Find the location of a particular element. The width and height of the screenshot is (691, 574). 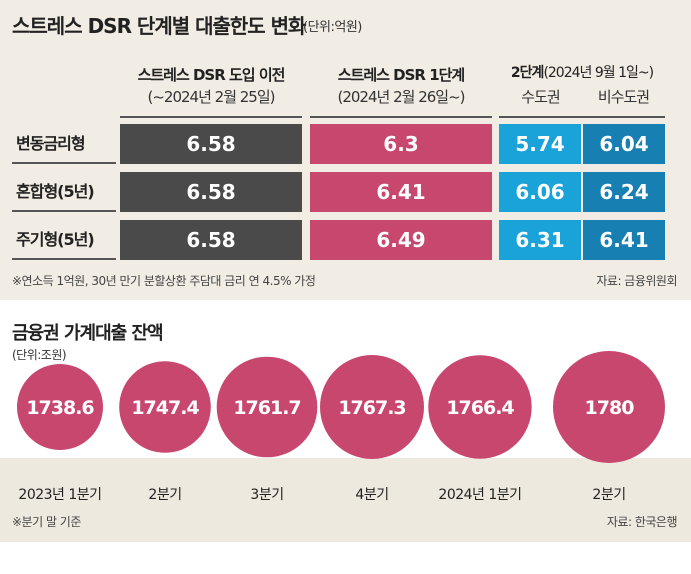

column-header-stage2-title: 2단계(2024년 9월 1일~) is located at coordinates (582, 73).